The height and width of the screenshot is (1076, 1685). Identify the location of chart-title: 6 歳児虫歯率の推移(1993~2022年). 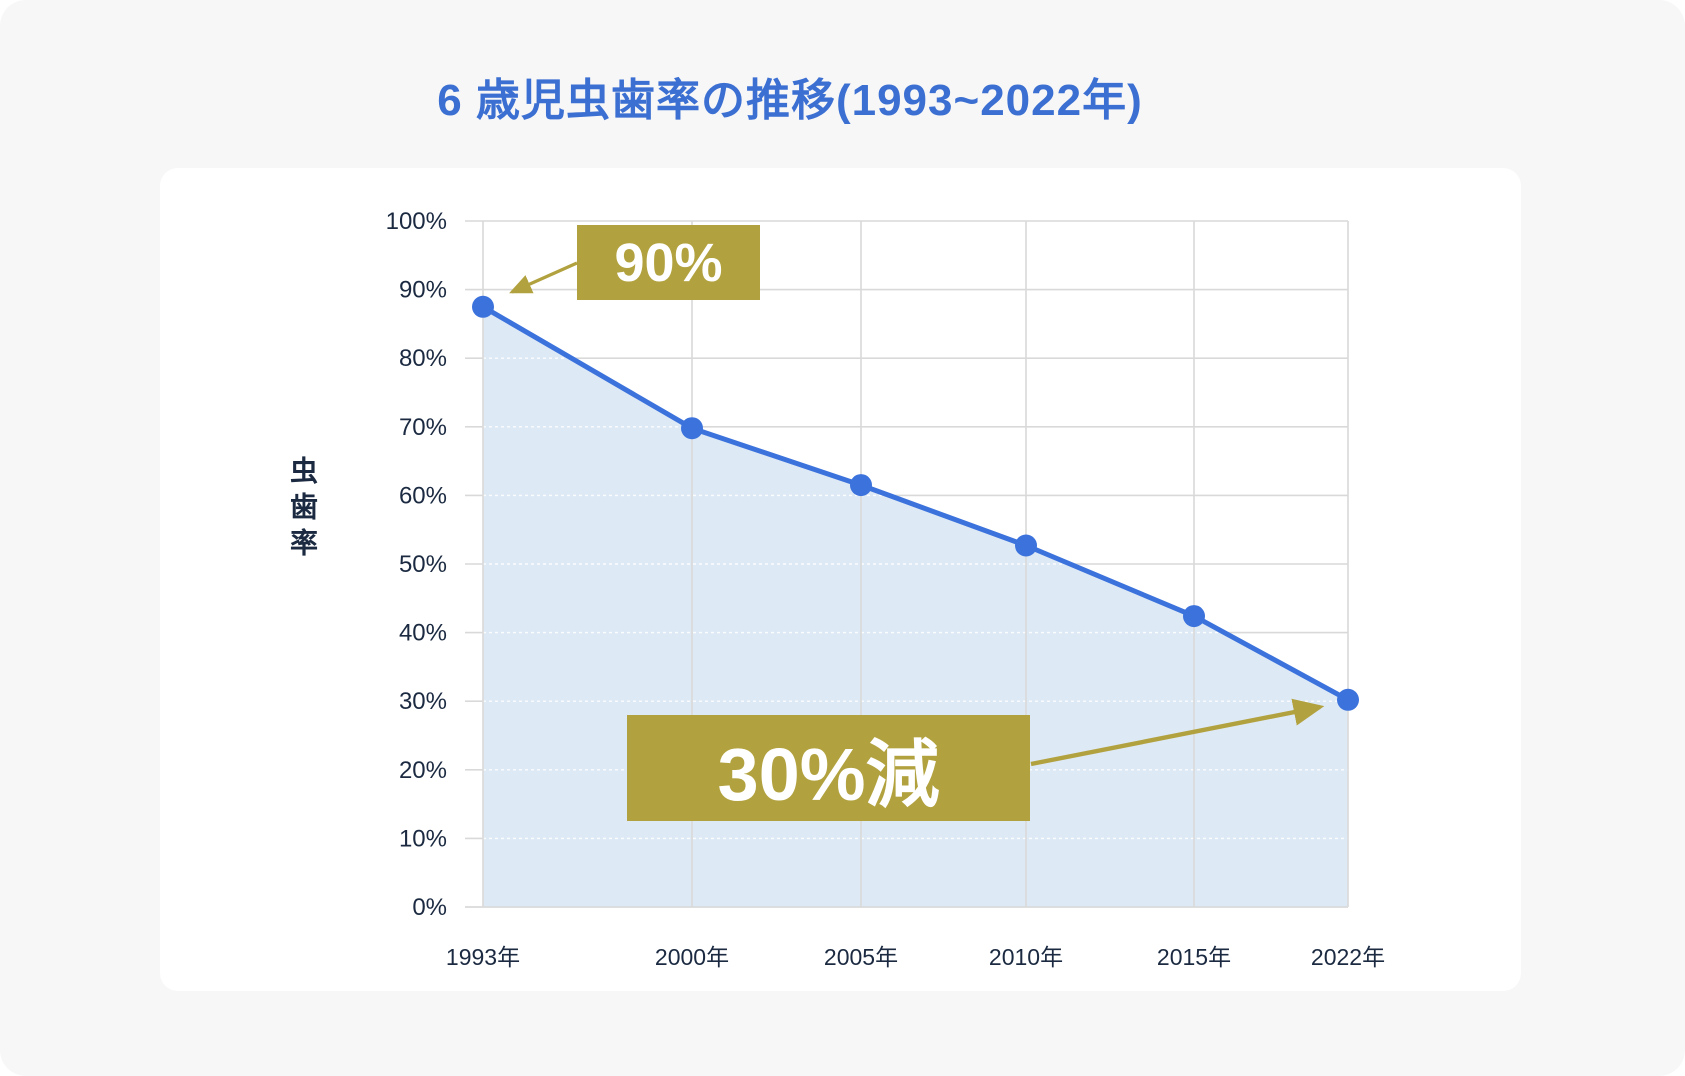
(790, 100).